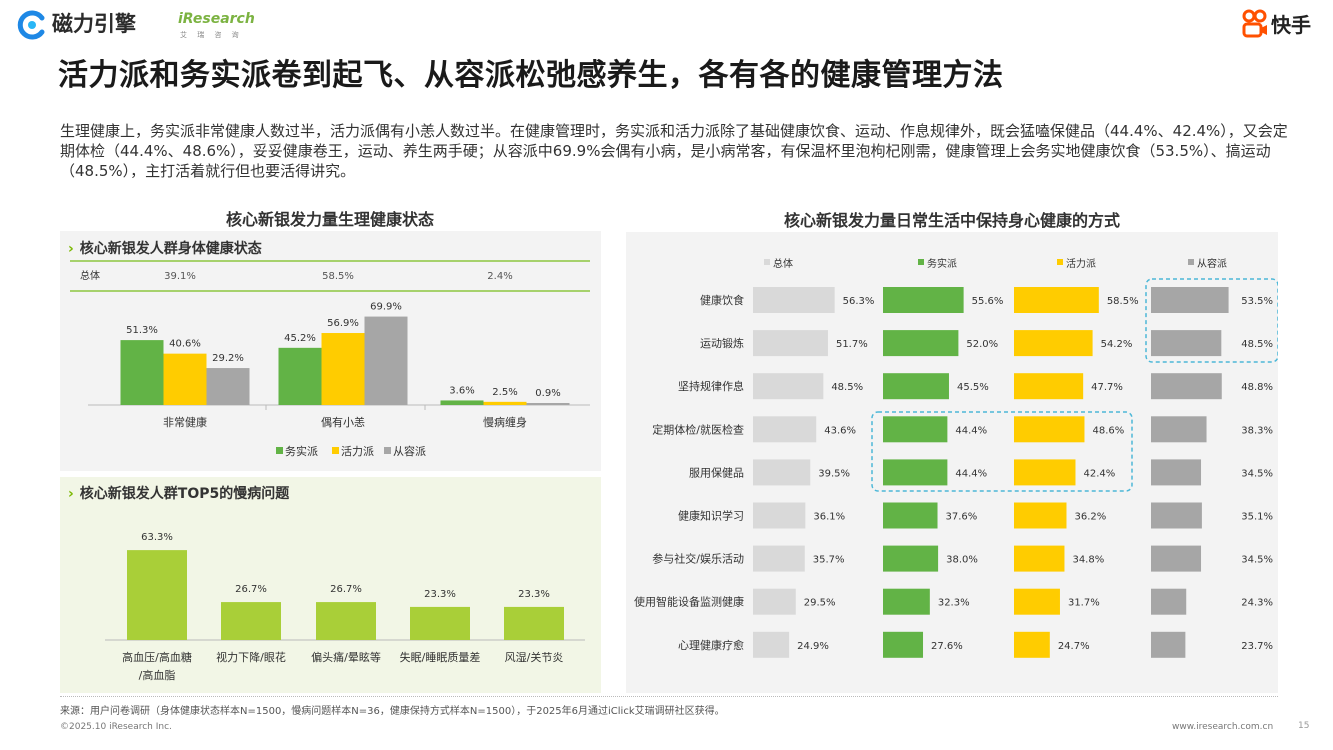 Image resolution: width=1333 pixels, height=750 pixels. What do you see at coordinates (251, 657) in the screenshot?
I see `x-tick-label: 视力下降/眼花` at bounding box center [251, 657].